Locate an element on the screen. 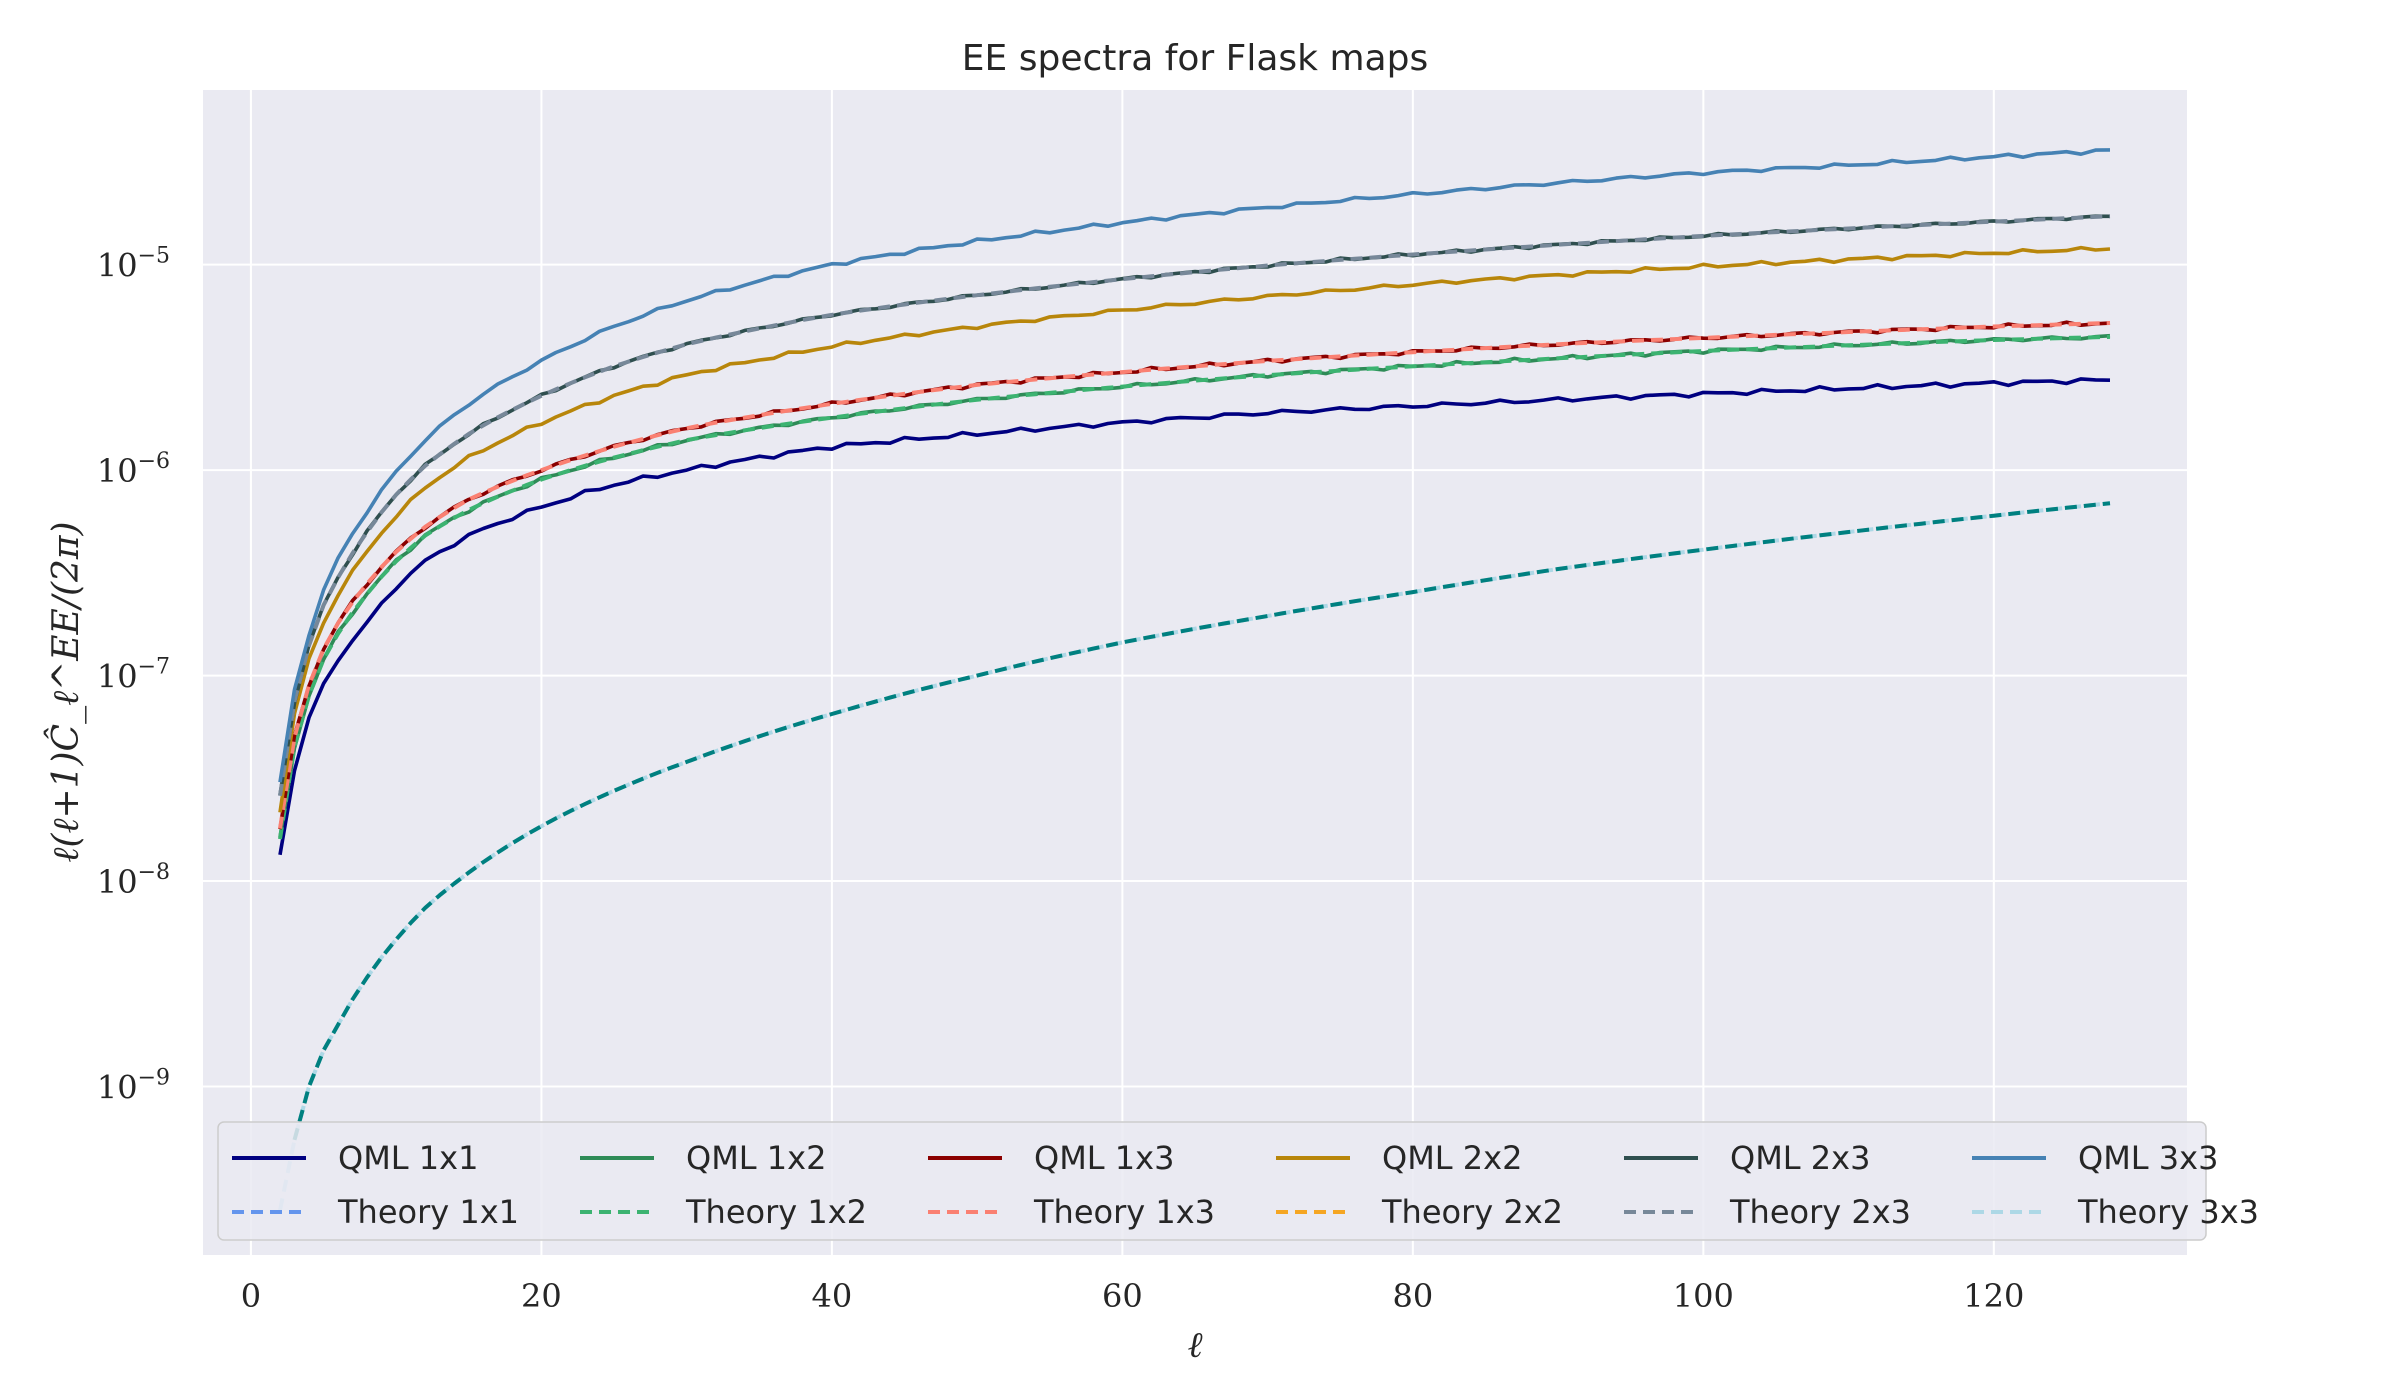  x-tick-label: 120 is located at coordinates (1993, 1296).